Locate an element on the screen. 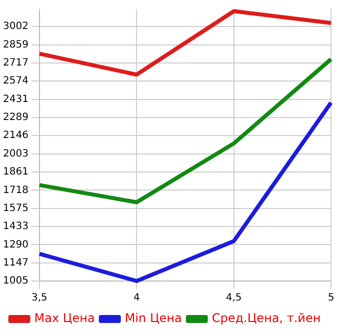  y-tick-label: 2003 is located at coordinates (15, 154).